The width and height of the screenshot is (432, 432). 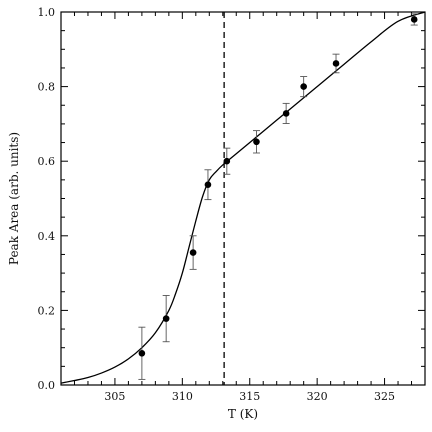 I want to click on x-tick-label: 325, so click(x=384, y=396).